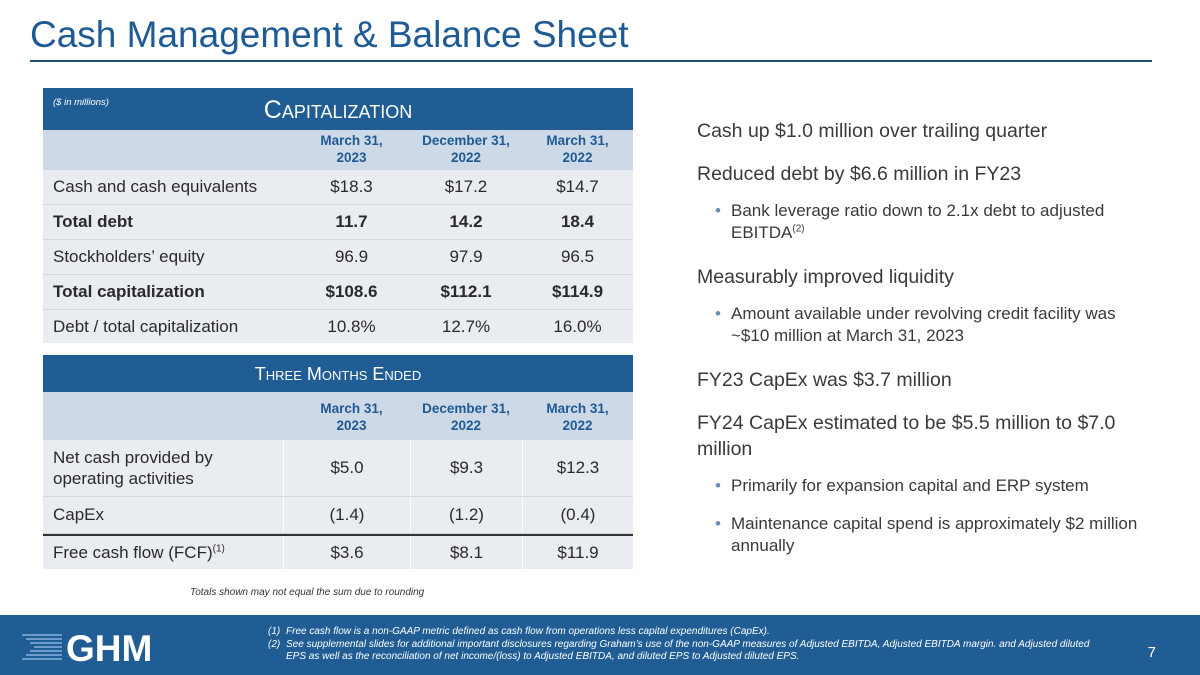  Describe the element at coordinates (577, 186) in the screenshot. I see `cell: $14.7` at that location.